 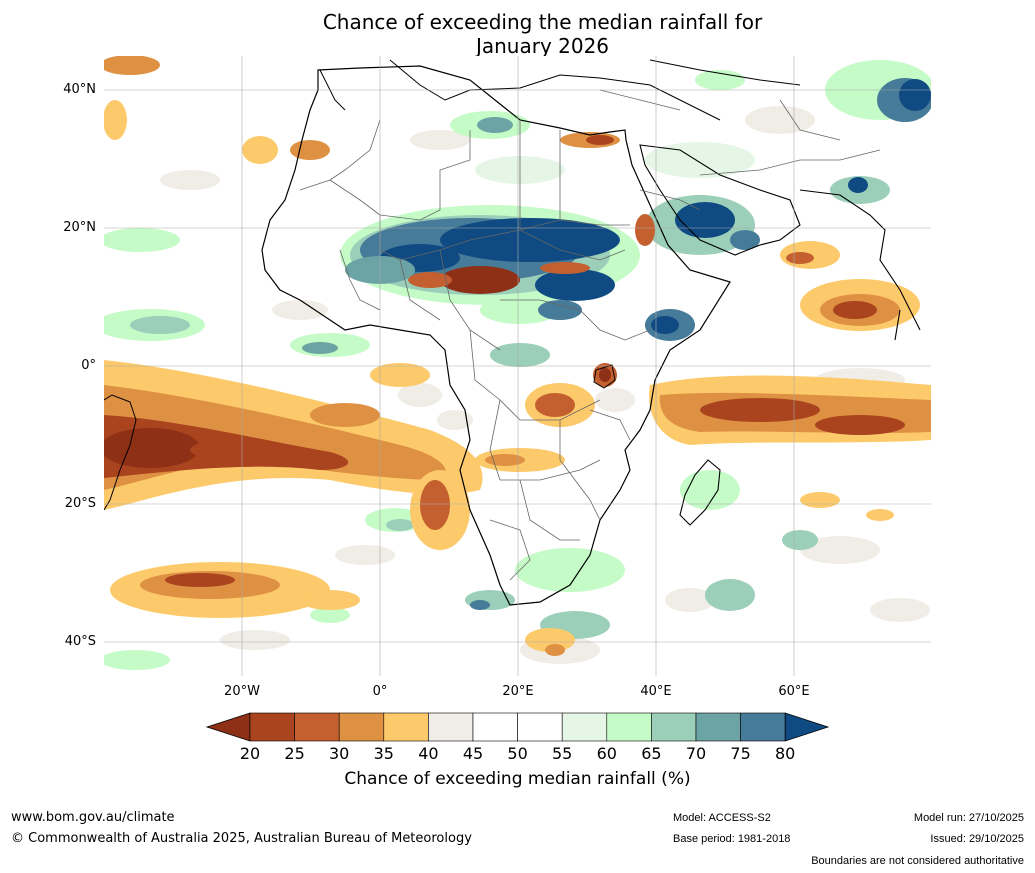 What do you see at coordinates (562, 753) in the screenshot?
I see `colorbar-tick-55: 55` at bounding box center [562, 753].